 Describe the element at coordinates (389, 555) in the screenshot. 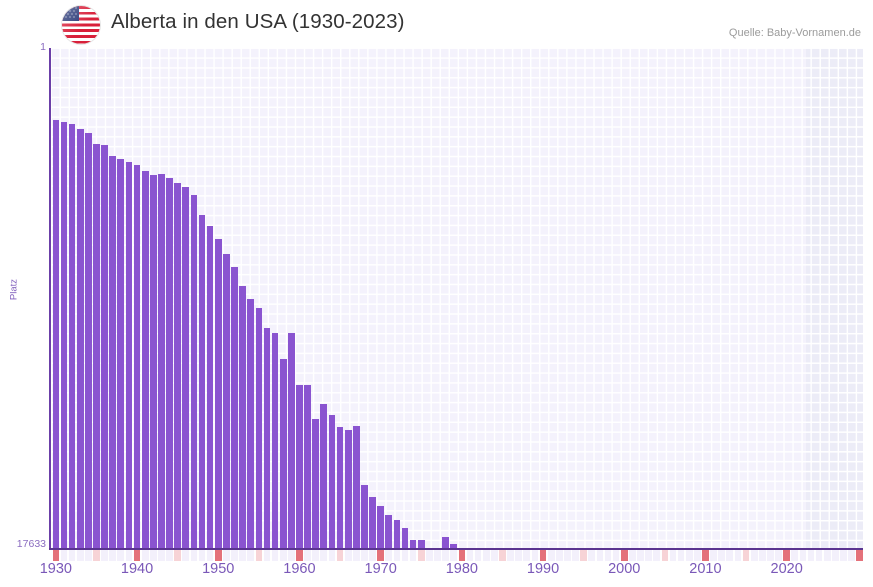

I see `x-tick-1971` at that location.